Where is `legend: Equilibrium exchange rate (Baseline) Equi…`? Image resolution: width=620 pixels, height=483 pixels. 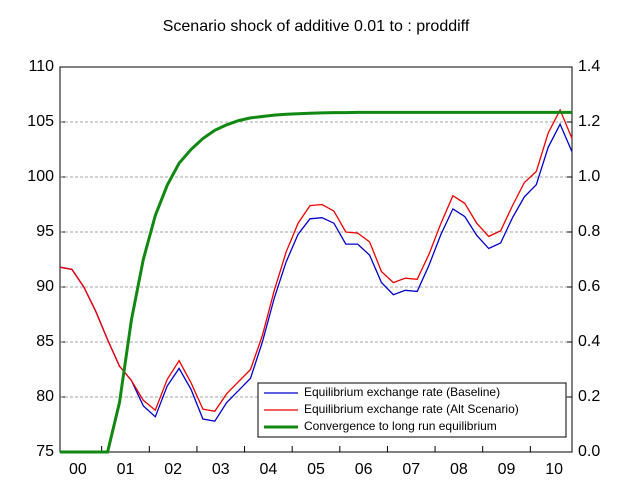
legend: Equilibrium exchange rate (Baseline) Equi… is located at coordinates (412, 410).